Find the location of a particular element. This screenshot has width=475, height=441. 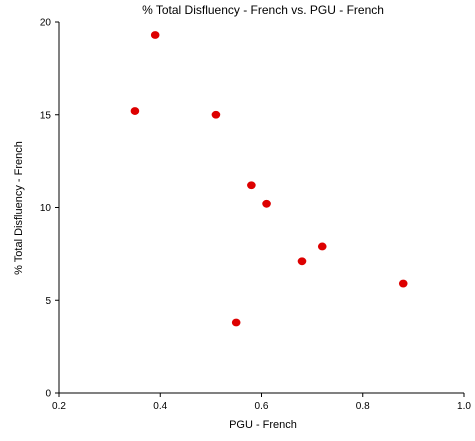

x-tick-label: 0.4 is located at coordinates (160, 406).